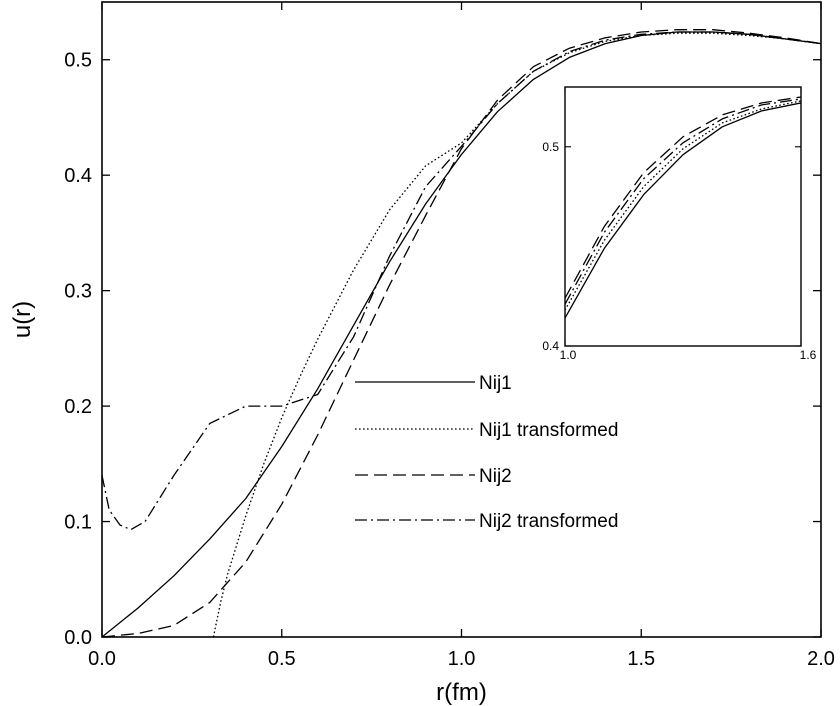  Describe the element at coordinates (78, 61) in the screenshot. I see `main-y-tick-label: 0.5` at that location.